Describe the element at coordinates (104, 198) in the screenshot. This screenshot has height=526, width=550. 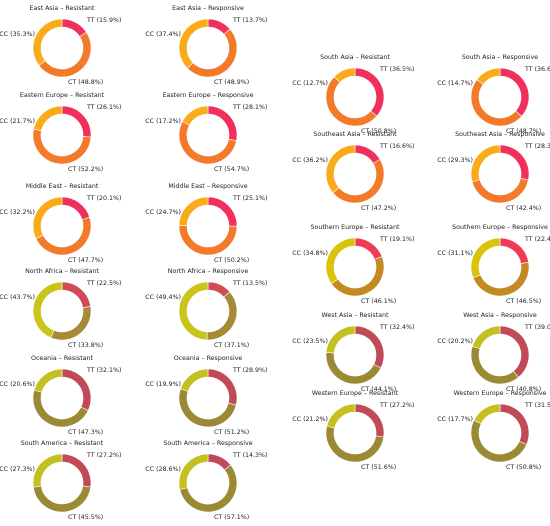
I see `slice-label-tt: TT (20.1%)` at that location.